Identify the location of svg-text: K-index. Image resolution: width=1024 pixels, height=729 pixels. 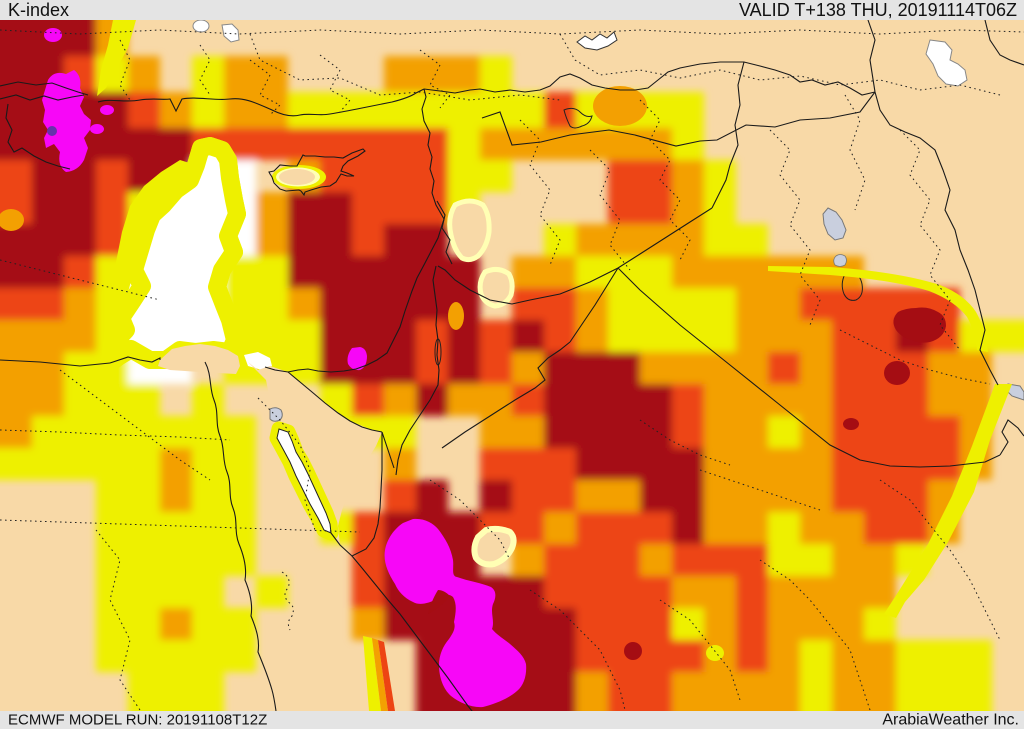
(38, 10).